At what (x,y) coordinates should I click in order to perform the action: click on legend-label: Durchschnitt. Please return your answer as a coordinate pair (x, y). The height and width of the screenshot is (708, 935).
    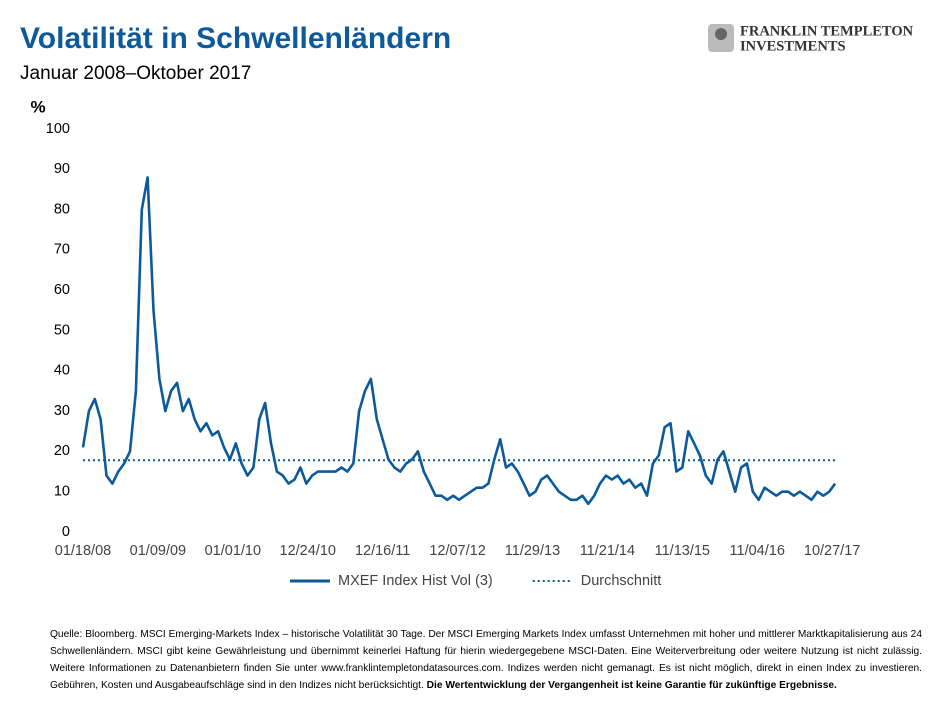
    Looking at the image, I should click on (621, 581).